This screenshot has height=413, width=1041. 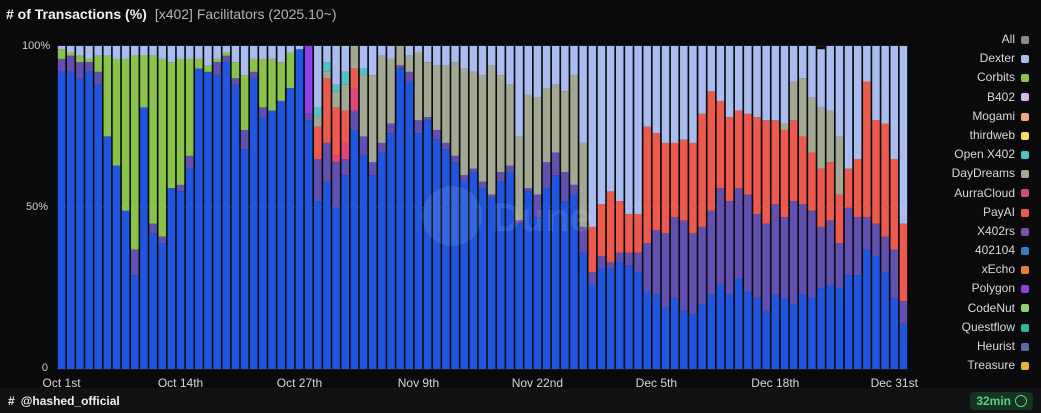 I want to click on refresh-timer: 32min, so click(x=1001, y=401).